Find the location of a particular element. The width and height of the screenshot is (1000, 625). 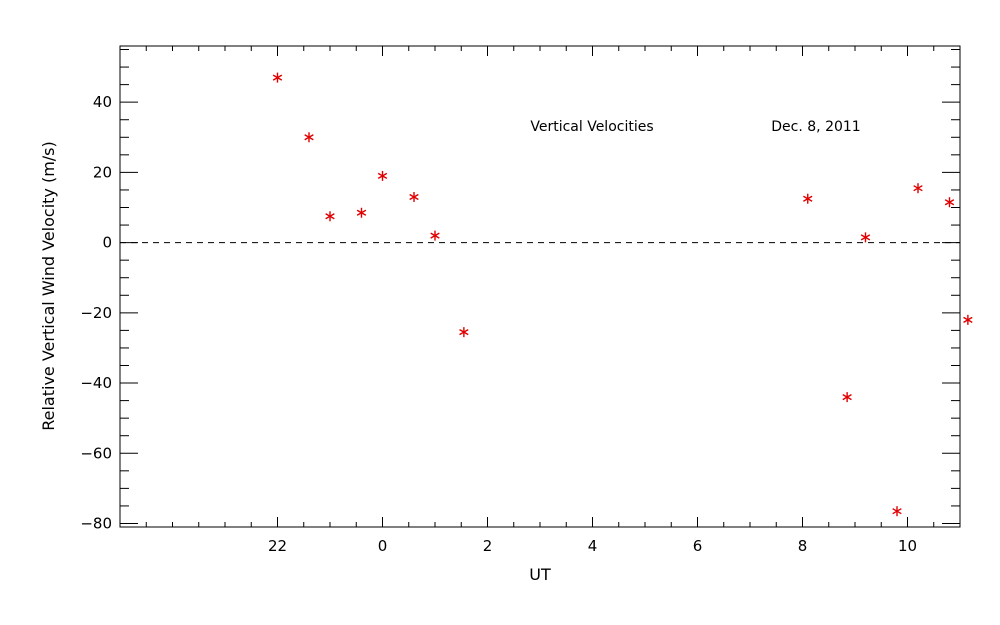

y-tick-label: 40 is located at coordinates (102, 102).